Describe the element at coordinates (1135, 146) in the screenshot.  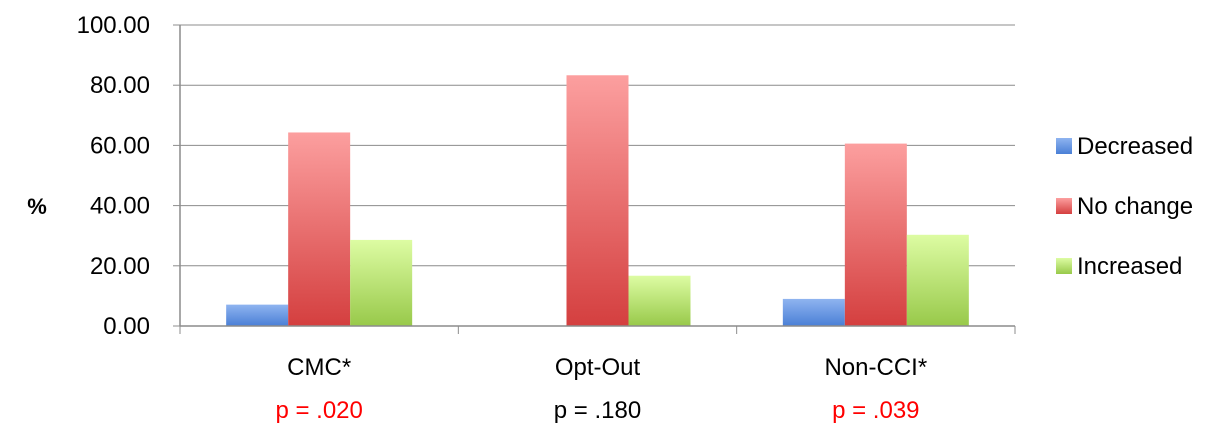
I see `legend-label: Decreased` at that location.